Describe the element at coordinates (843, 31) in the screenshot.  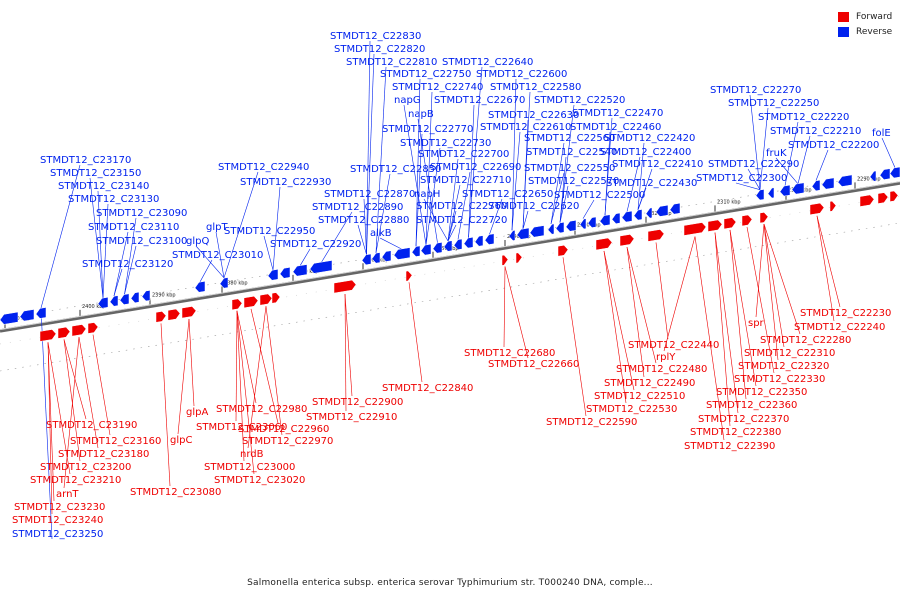
I see `reverse-swatch` at that location.